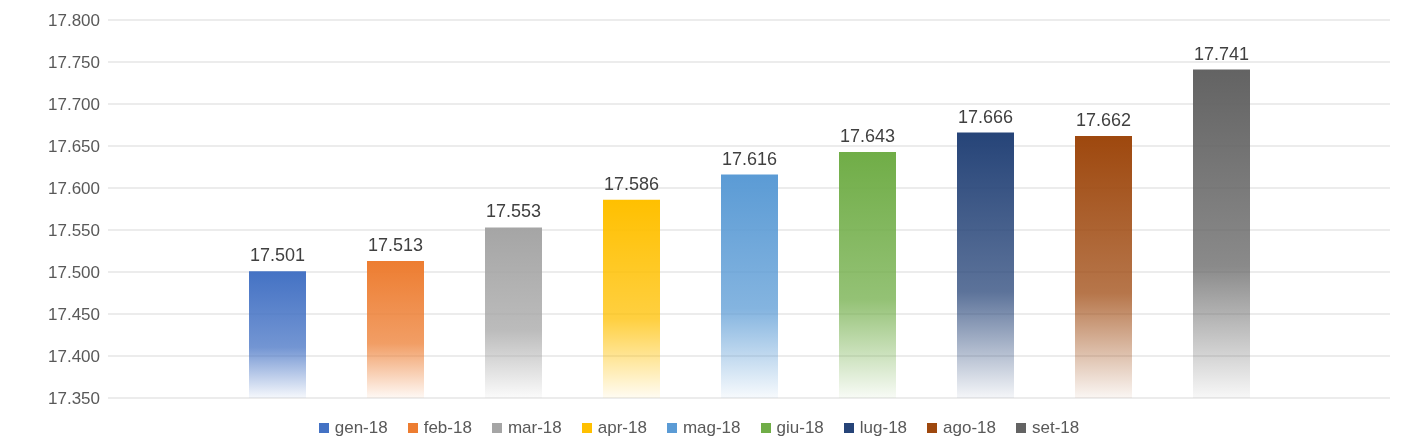 This screenshot has height=440, width=1403. Describe the element at coordinates (1056, 428) in the screenshot. I see `legend-label: set-18` at that location.